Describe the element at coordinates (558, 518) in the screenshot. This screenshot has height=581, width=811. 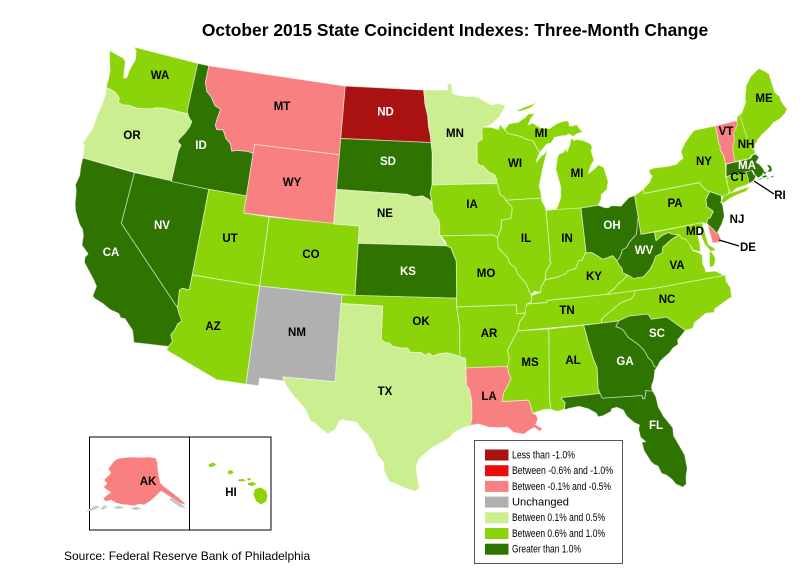
I see `svg-text: Between 0.1% and 0.5%` at that location.